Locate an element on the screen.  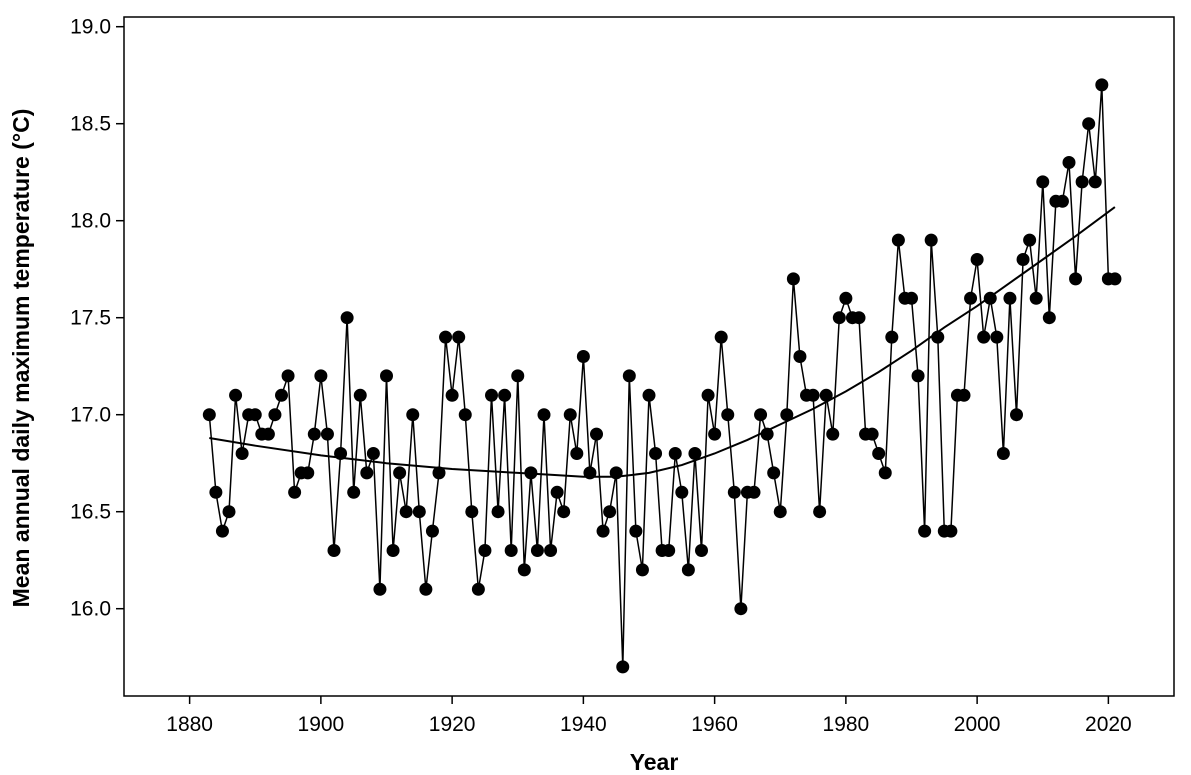
x-tick-label: 1940 is located at coordinates (583, 724).